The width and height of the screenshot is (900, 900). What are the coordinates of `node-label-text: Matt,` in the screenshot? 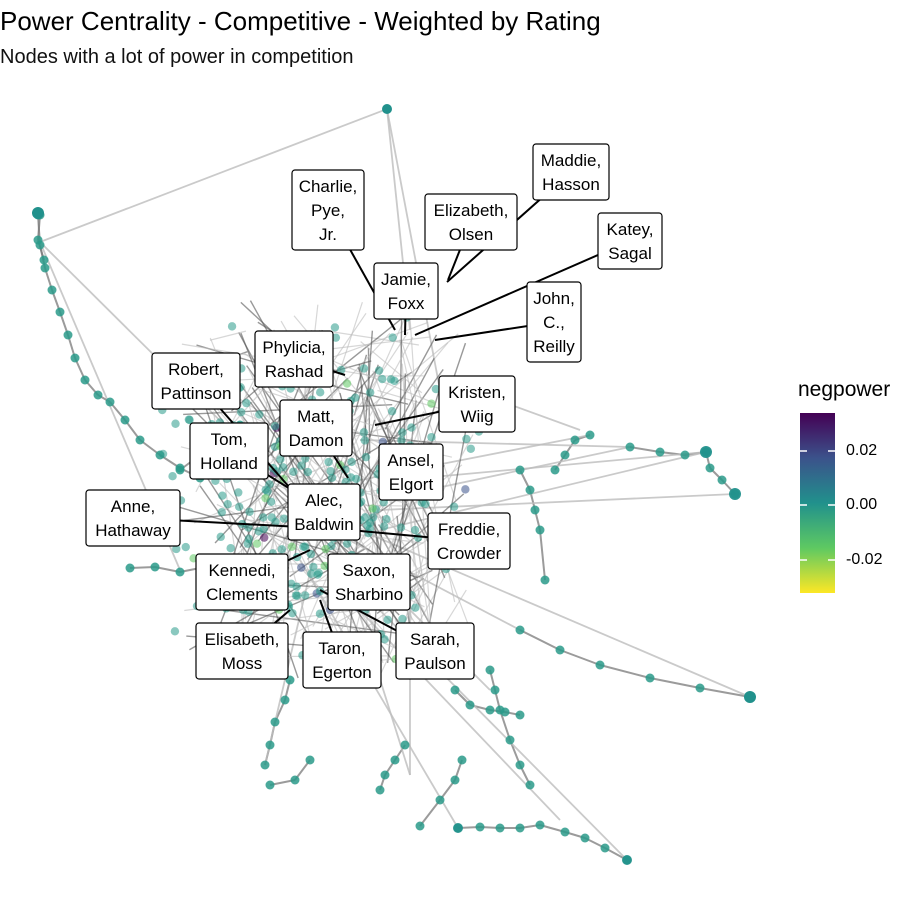 It's located at (316, 416).